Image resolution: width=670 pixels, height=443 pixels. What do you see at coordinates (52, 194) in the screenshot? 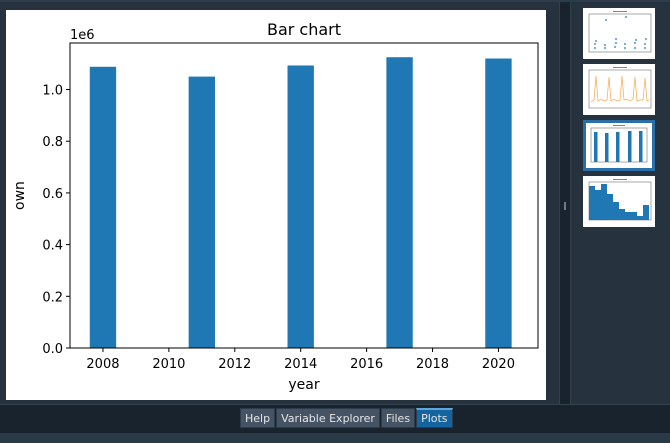
I see `y-tick-label-3: 0.6` at bounding box center [52, 194].